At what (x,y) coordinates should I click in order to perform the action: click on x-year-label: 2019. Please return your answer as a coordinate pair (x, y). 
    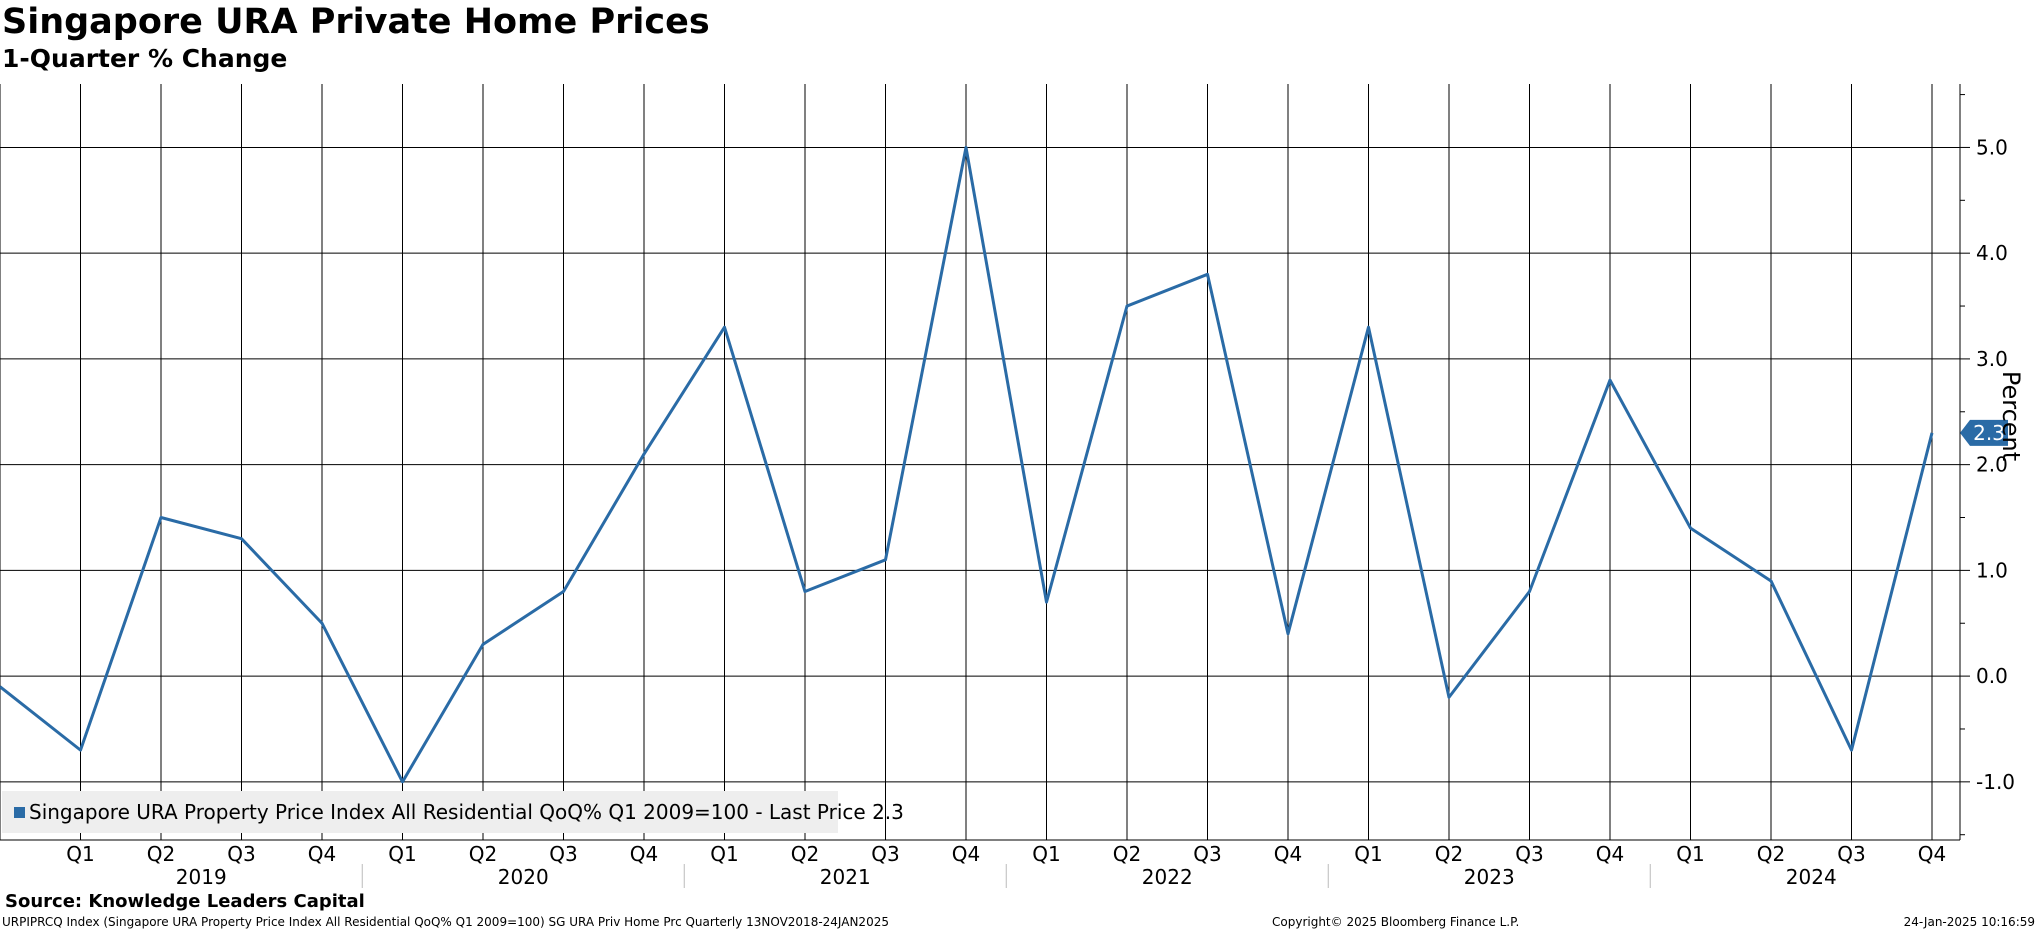
    Looking at the image, I should click on (201, 877).